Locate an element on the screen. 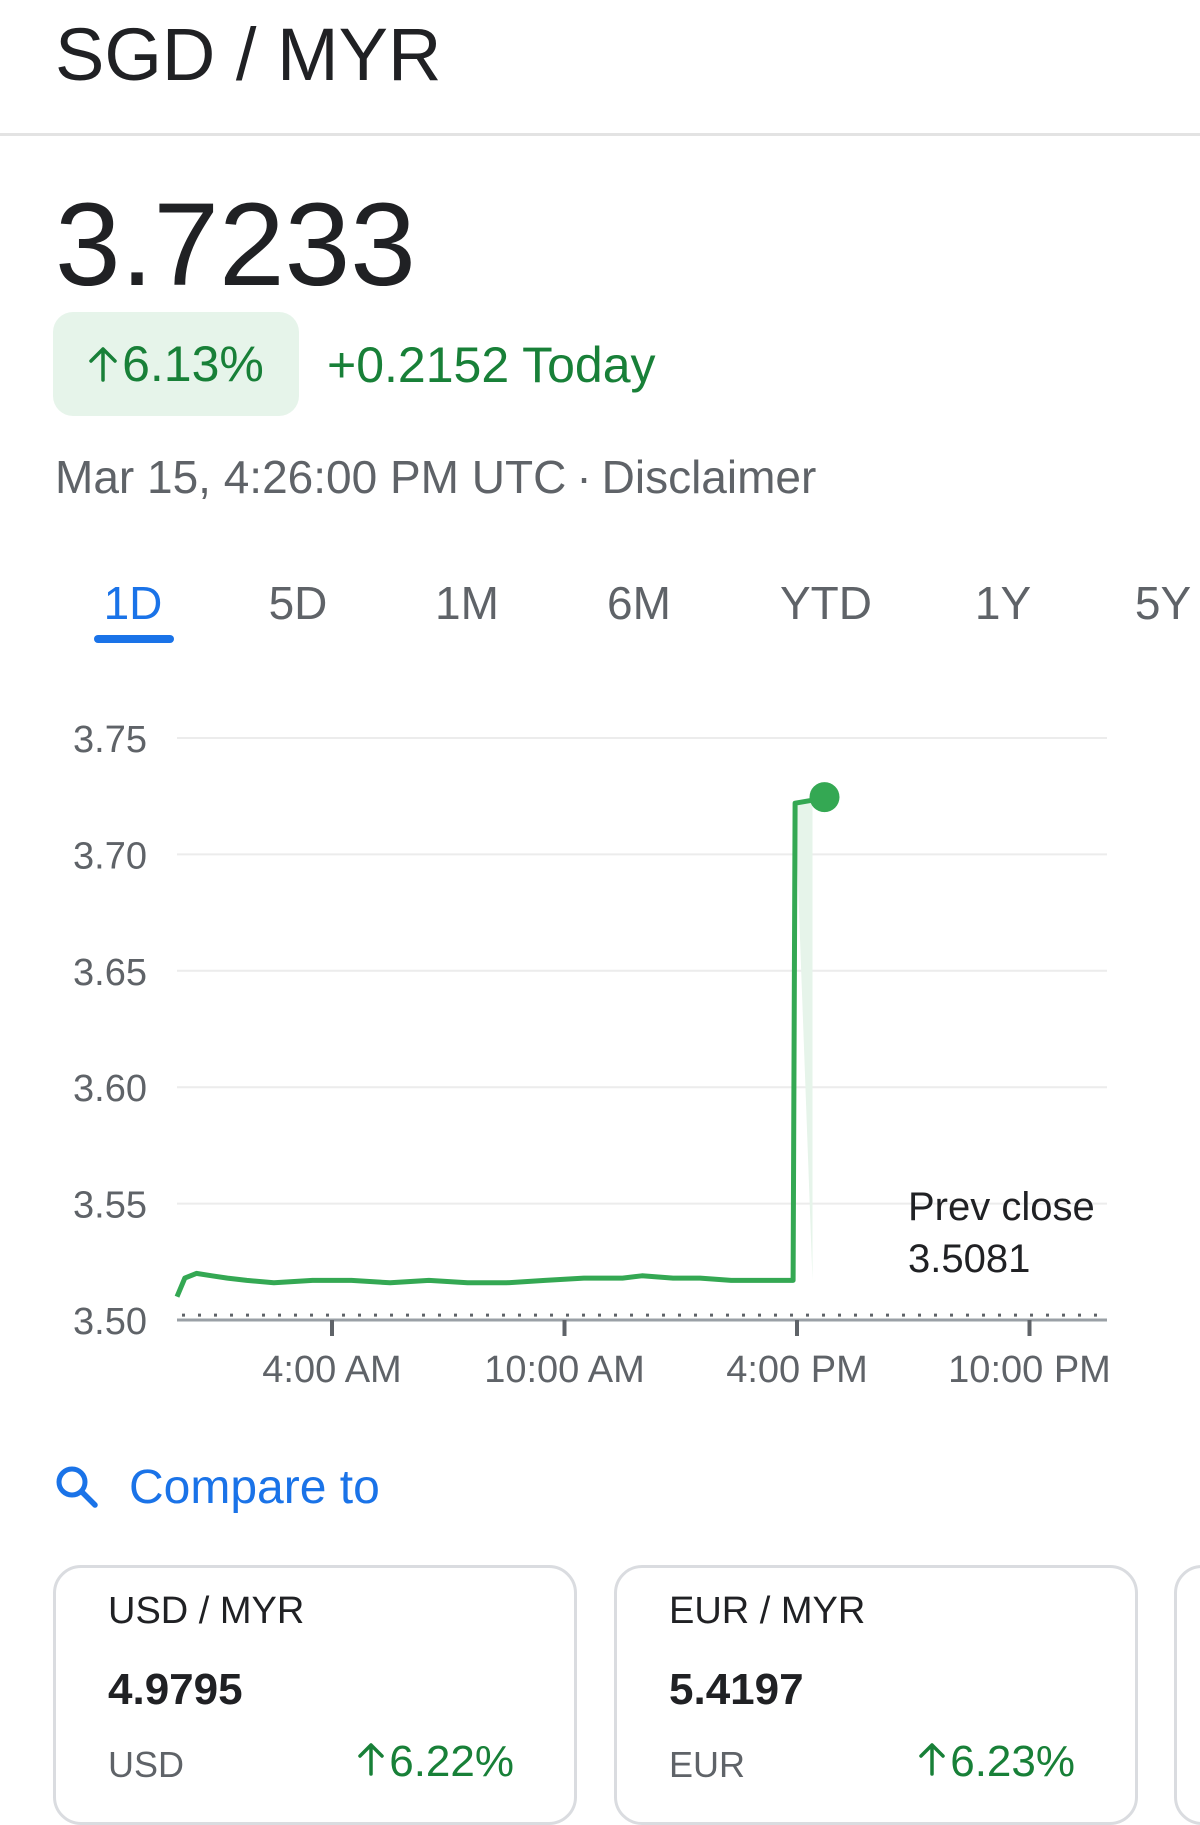  y-tick-label: 3.70 is located at coordinates (110, 856).